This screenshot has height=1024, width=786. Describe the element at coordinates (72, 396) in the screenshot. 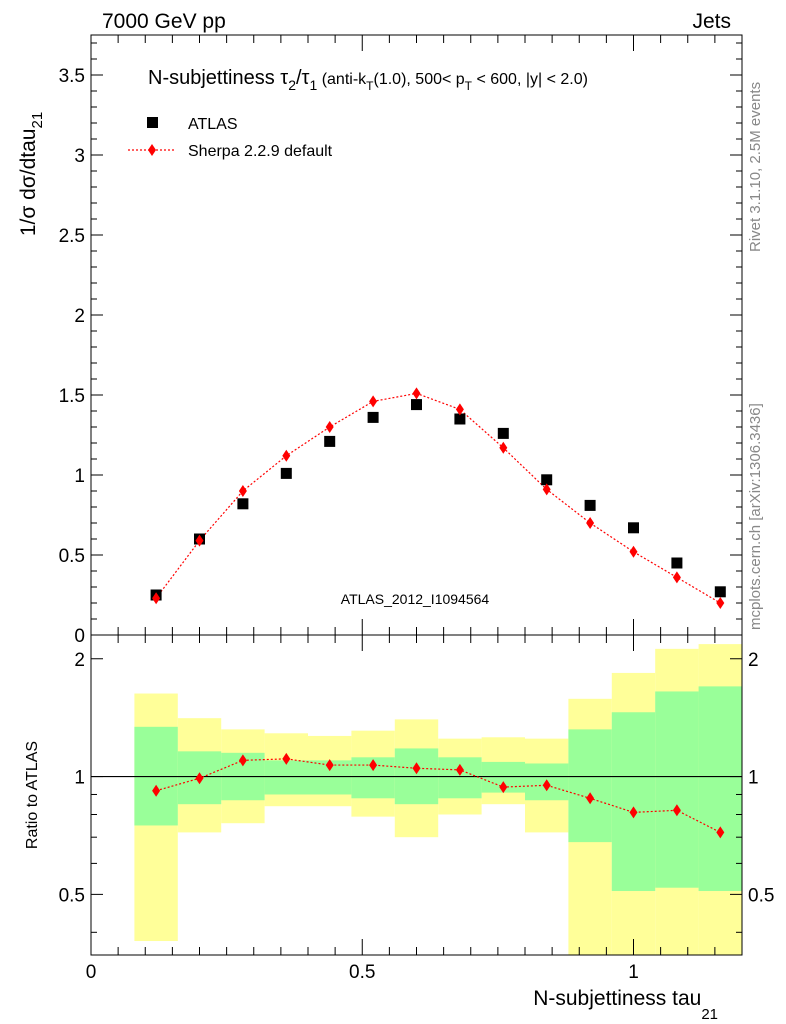

I see `main-ytick-label: 1.5` at that location.